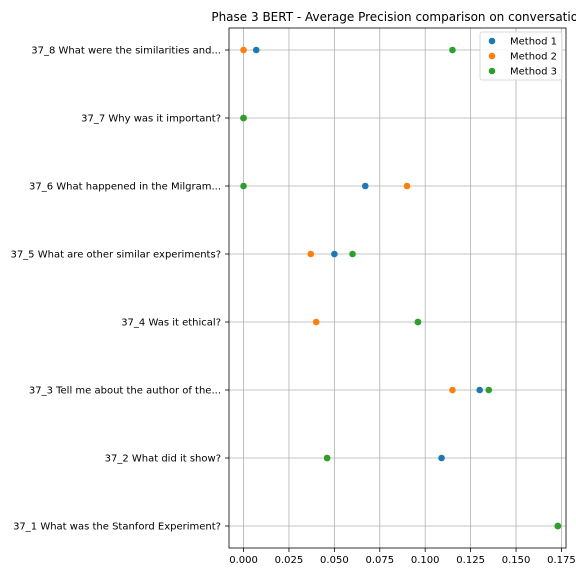 This screenshot has height=576, width=576. What do you see at coordinates (561, 560) in the screenshot?
I see `x-tick-label: 0.175` at bounding box center [561, 560].